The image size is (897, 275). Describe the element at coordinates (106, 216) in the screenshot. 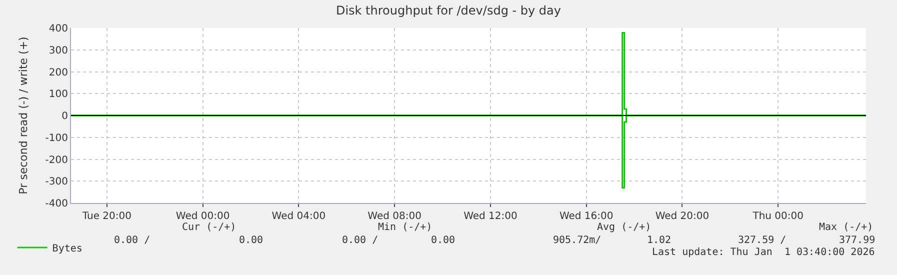

I see `x-tick-label: Tue 20:00` at that location.